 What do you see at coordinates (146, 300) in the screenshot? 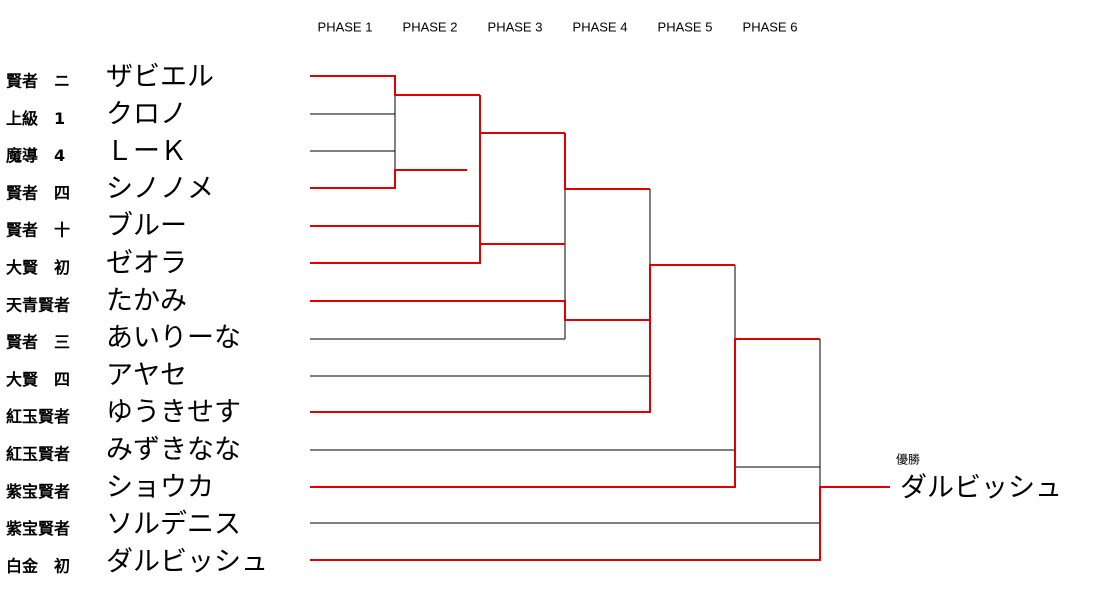
I see `player-name: たかみ` at bounding box center [146, 300].